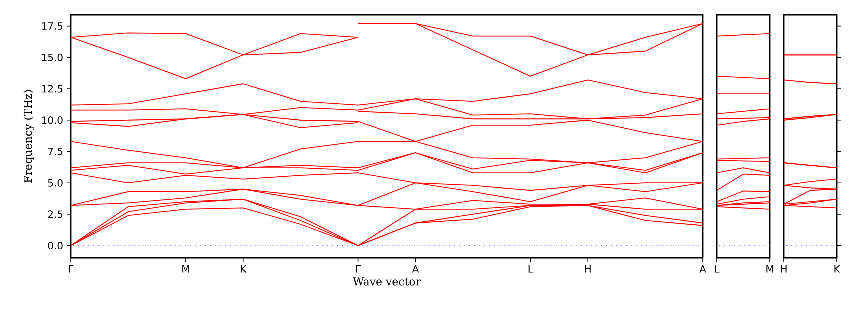  I want to click on y-tick-label: 12.5, so click(52, 89).